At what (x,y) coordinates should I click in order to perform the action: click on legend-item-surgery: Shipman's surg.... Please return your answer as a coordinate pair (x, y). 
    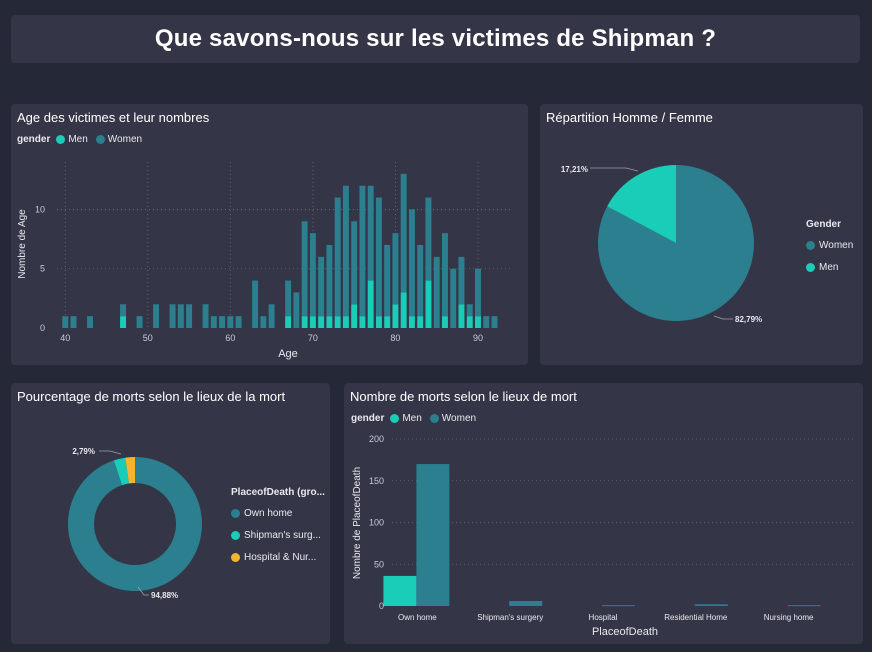
    Looking at the image, I should click on (278, 535).